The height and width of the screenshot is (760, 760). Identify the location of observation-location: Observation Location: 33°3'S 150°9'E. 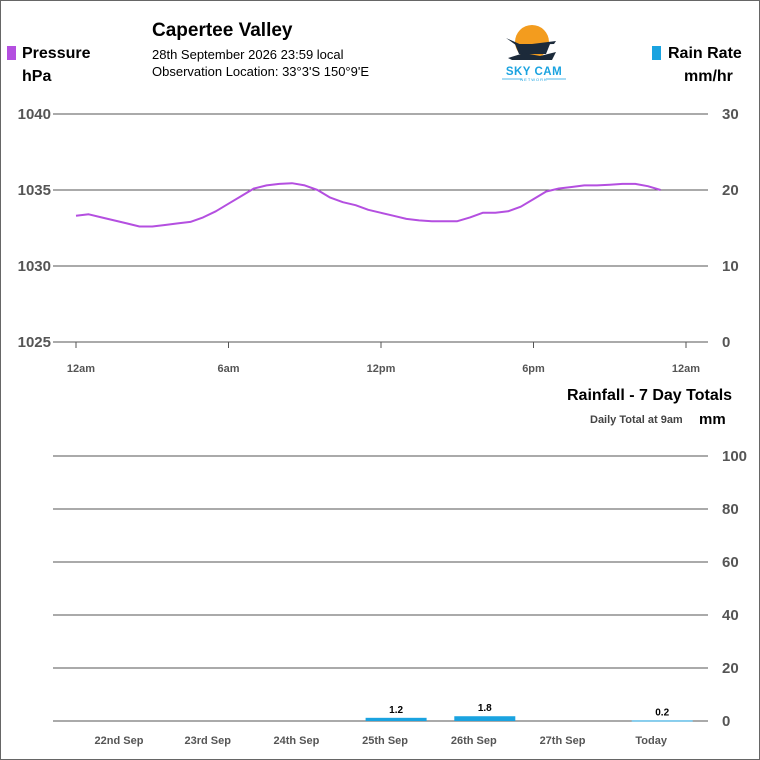
(261, 71).